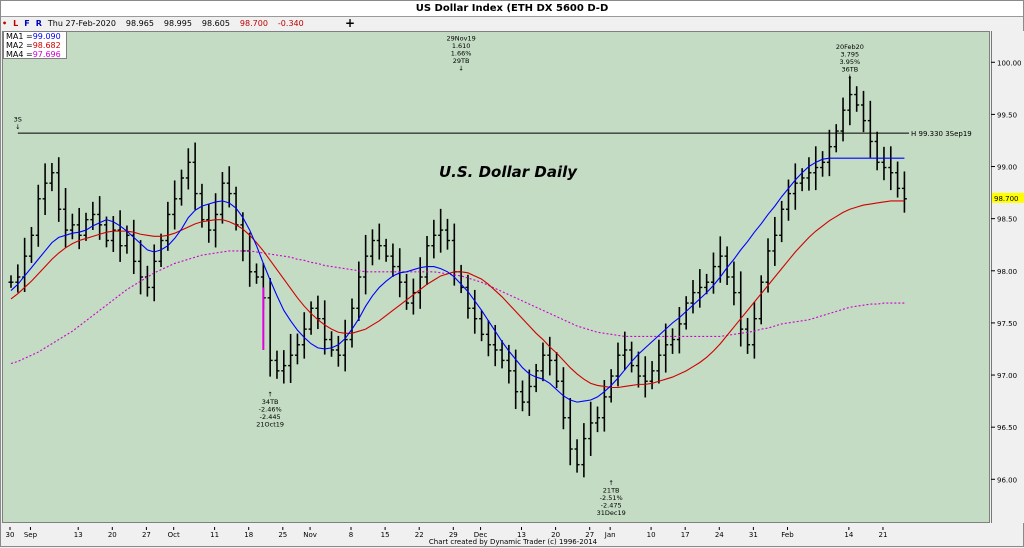 The image size is (1024, 548). I want to click on bar-open: 98.965, so click(139, 23).